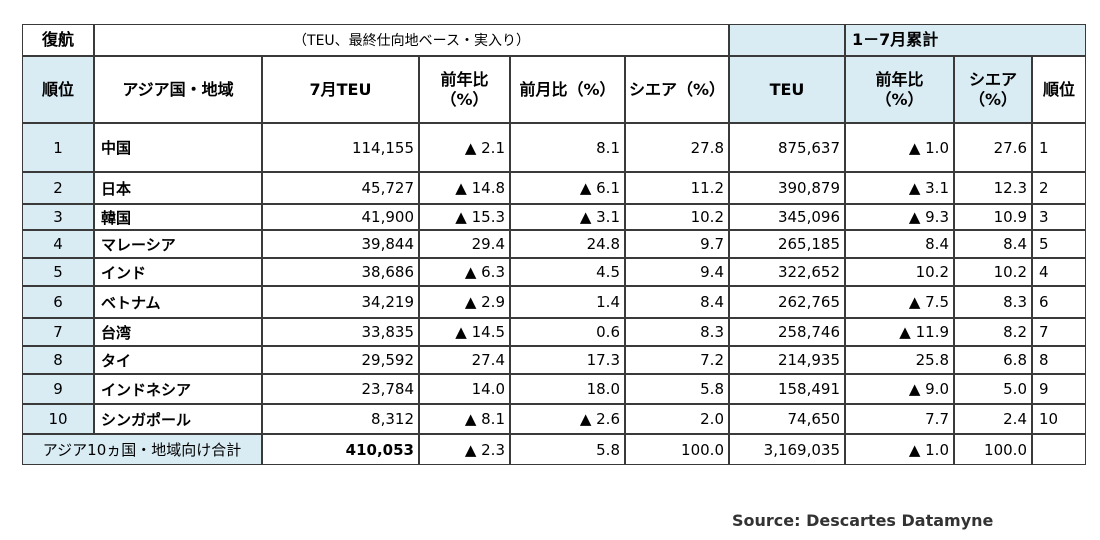  Describe the element at coordinates (58, 147) in the screenshot. I see `table-cell-rank: 1` at that location.